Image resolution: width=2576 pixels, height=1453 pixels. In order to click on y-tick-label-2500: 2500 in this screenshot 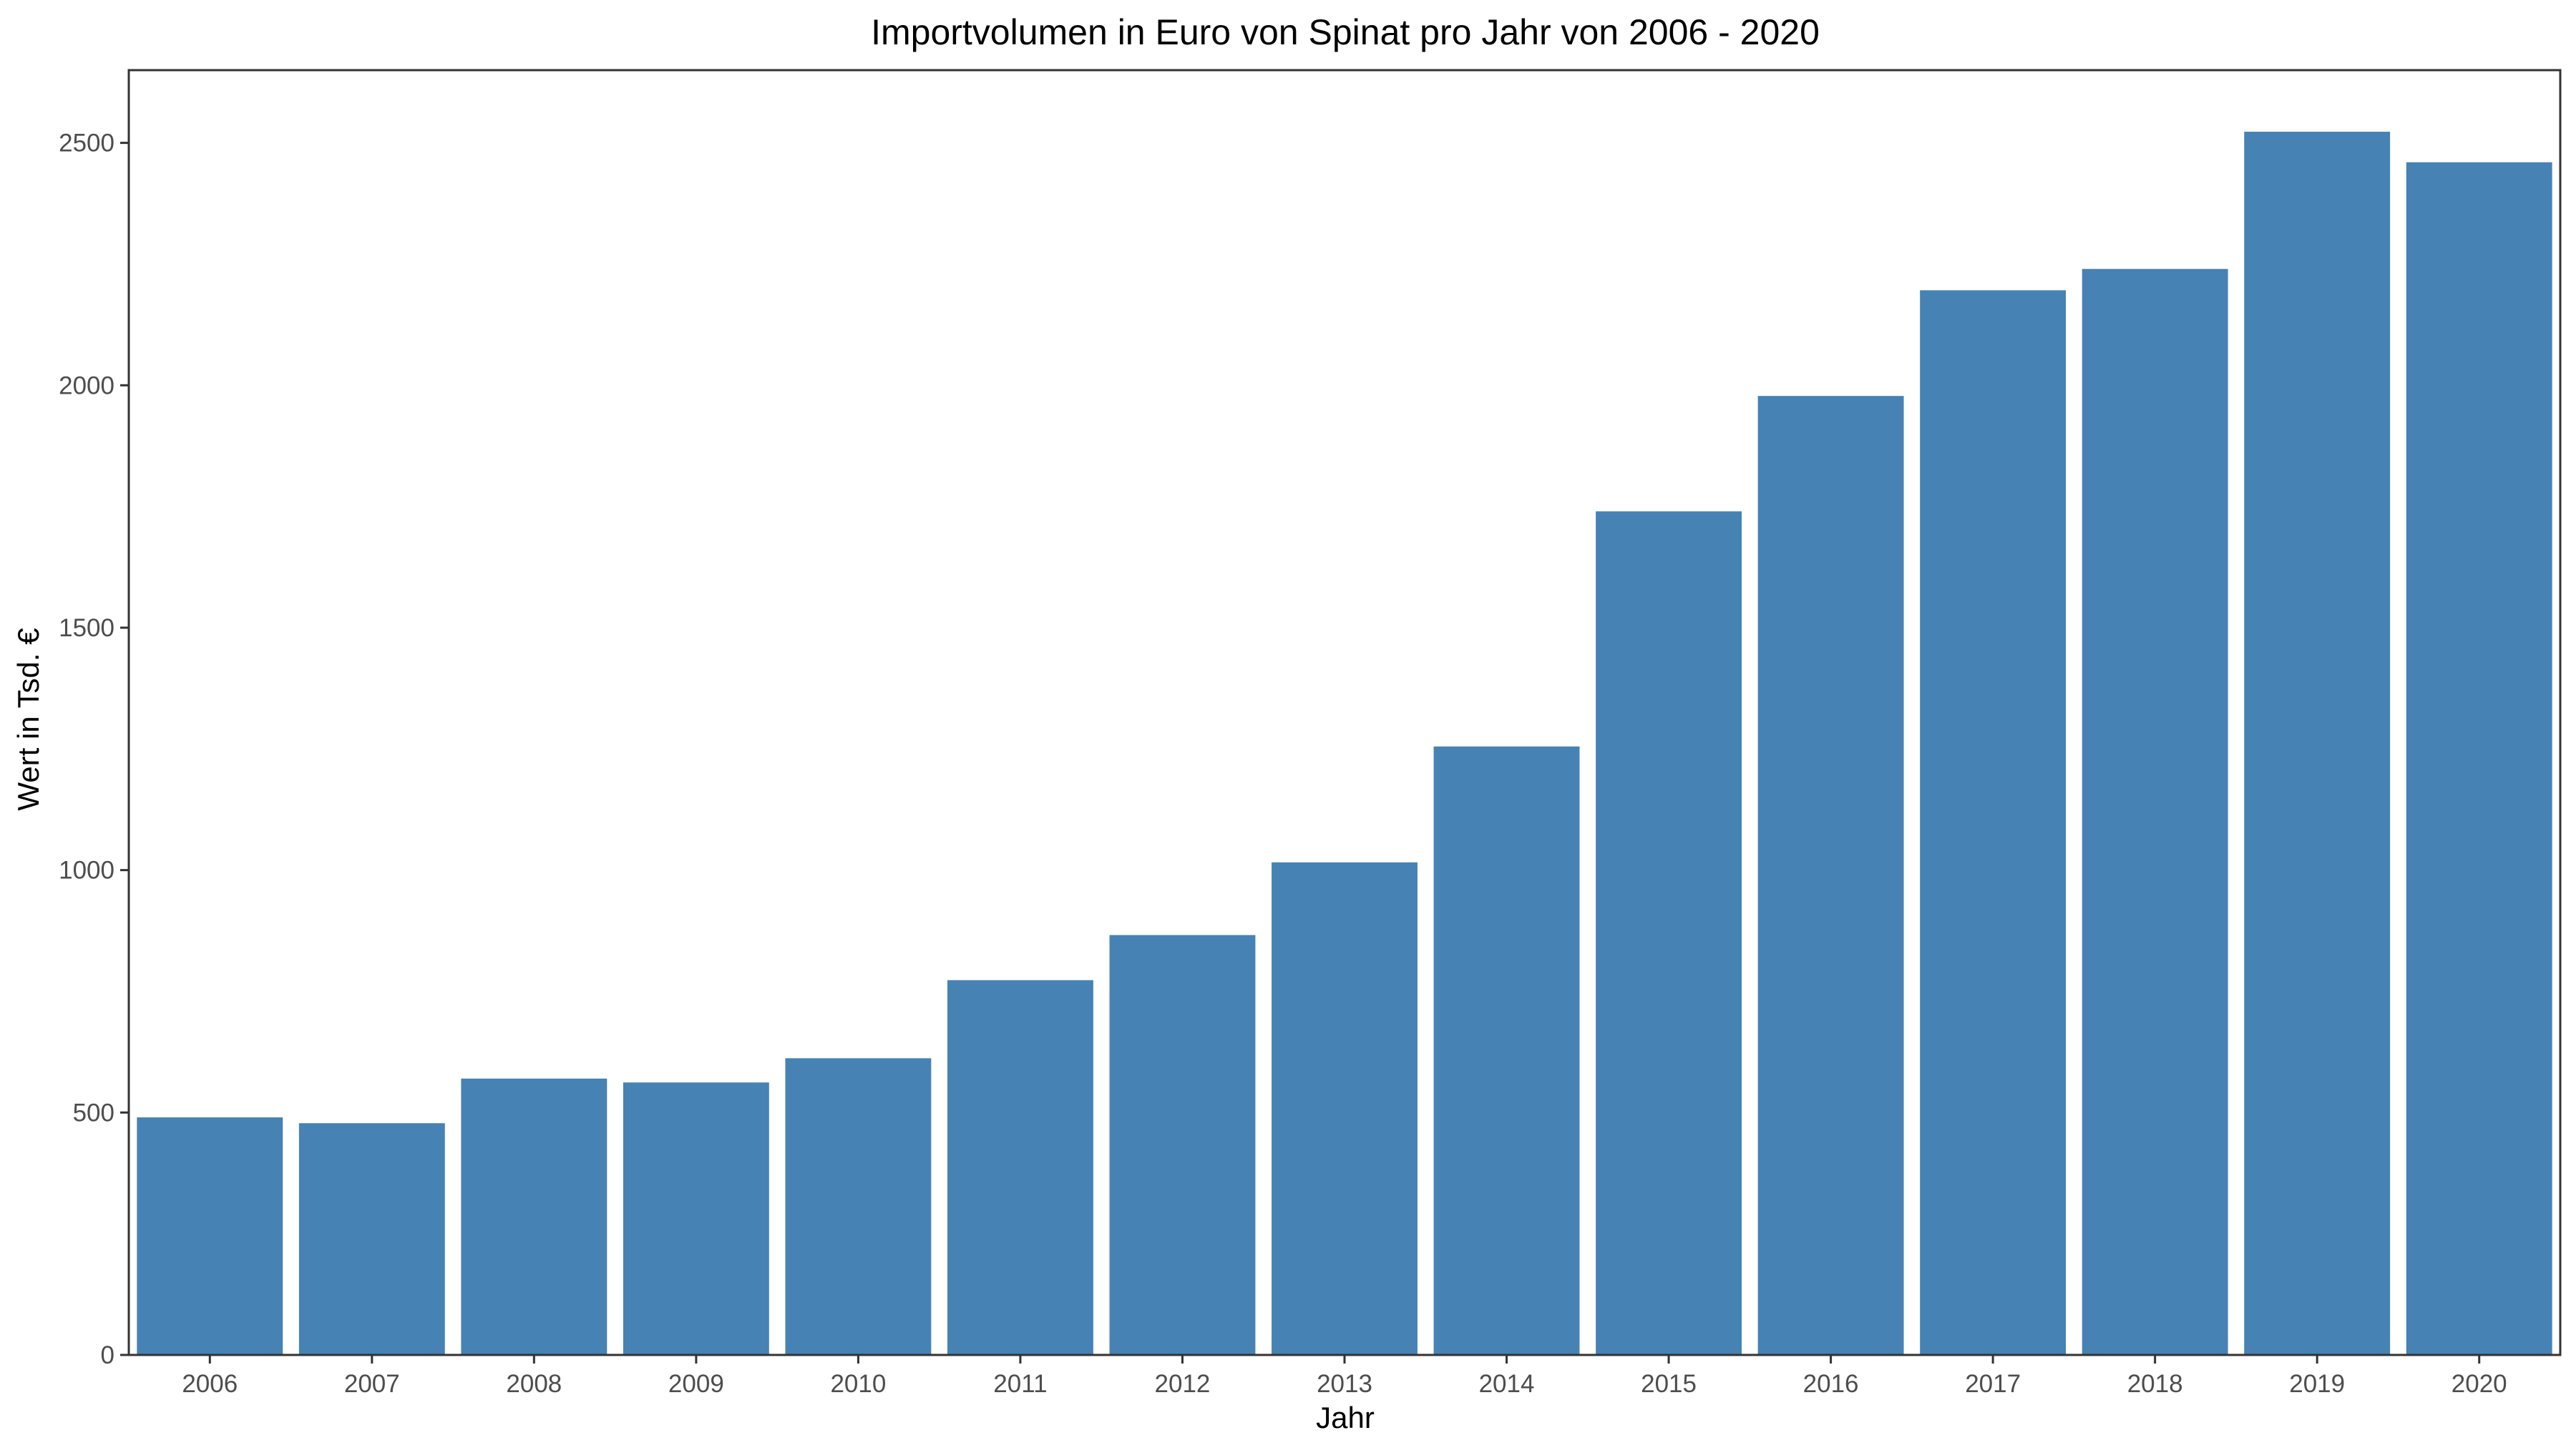, I will do `click(86, 143)`.